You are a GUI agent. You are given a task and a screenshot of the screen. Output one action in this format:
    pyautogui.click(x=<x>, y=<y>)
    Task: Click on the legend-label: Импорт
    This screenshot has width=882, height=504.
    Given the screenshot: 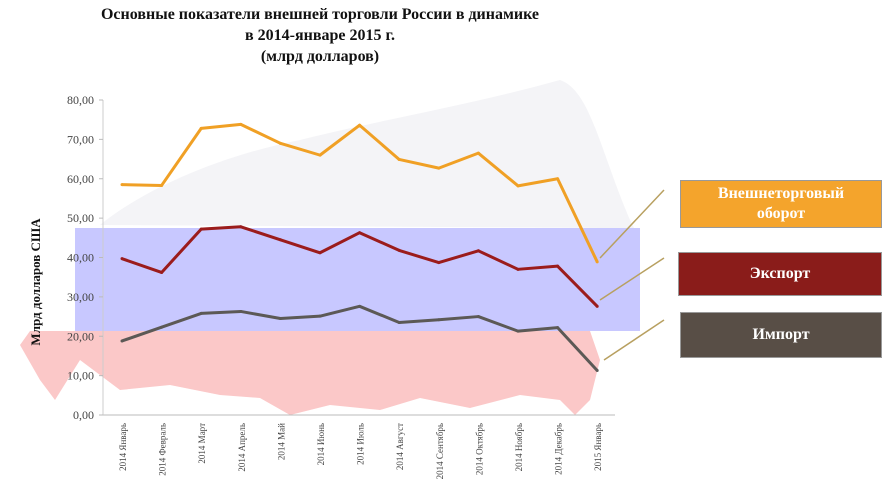 What is the action you would take?
    pyautogui.click(x=781, y=334)
    